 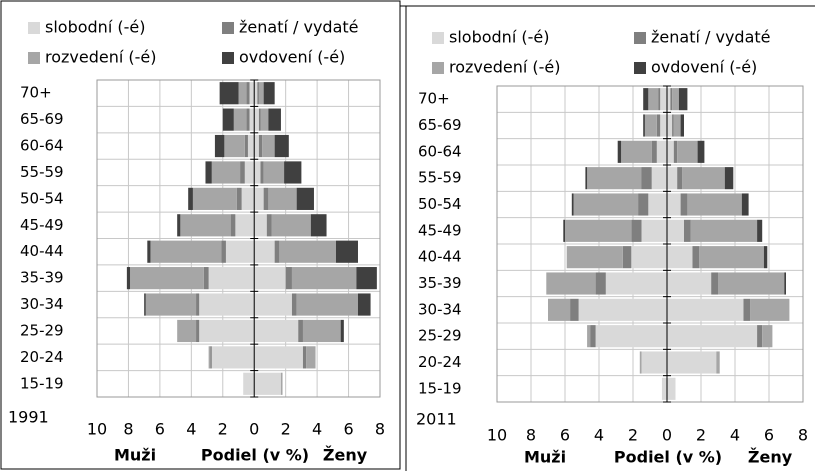 What do you see at coordinates (565, 435) in the screenshot?
I see `x-tick-label: 6` at bounding box center [565, 435].